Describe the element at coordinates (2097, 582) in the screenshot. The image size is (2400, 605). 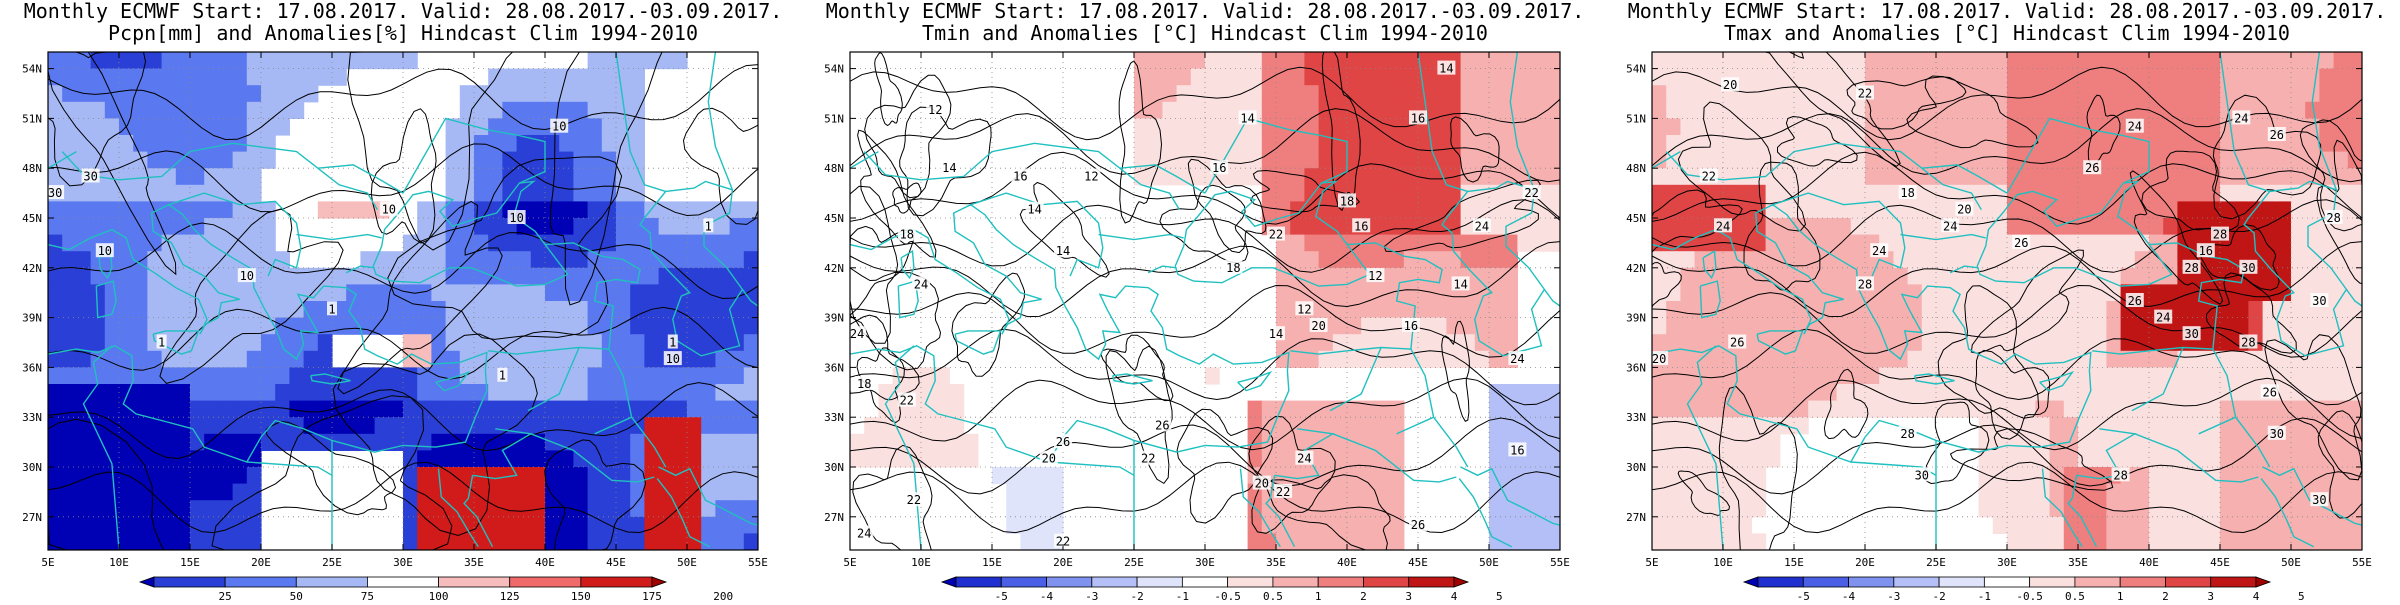
I see `colorbar-segment` at that location.